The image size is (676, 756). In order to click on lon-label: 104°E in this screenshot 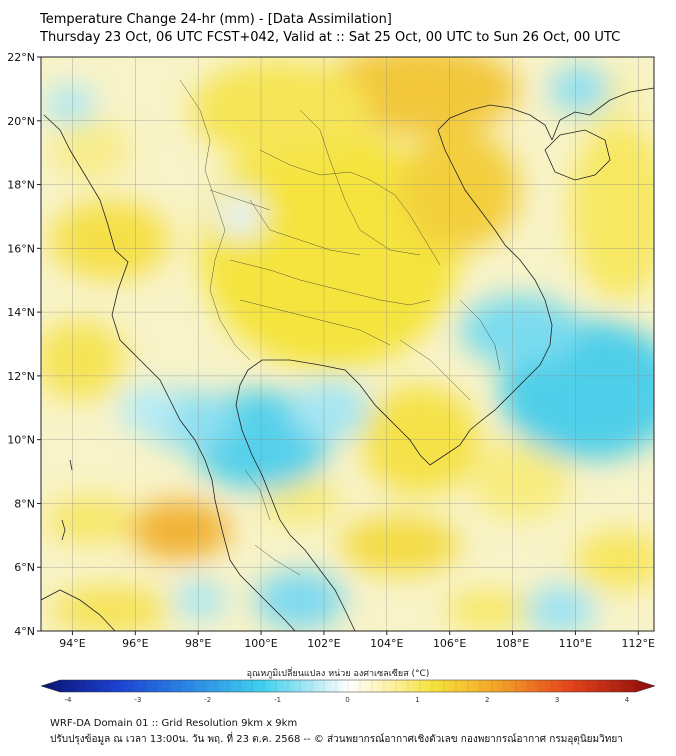, I will do `click(386, 643)`.